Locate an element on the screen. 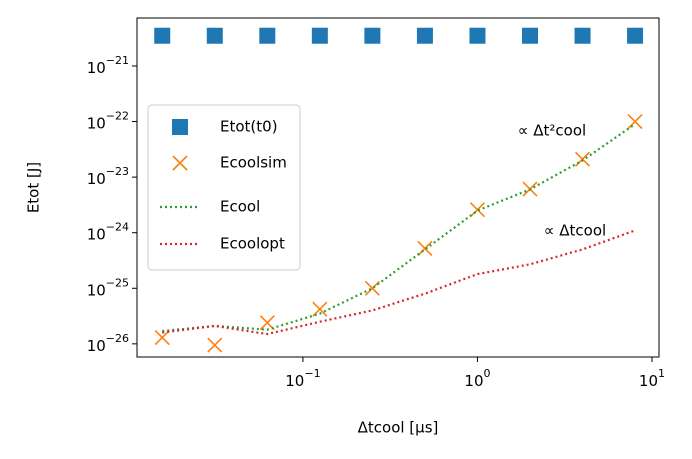 The height and width of the screenshot is (459, 692). tick-label: 10⁻²² is located at coordinates (108, 121).